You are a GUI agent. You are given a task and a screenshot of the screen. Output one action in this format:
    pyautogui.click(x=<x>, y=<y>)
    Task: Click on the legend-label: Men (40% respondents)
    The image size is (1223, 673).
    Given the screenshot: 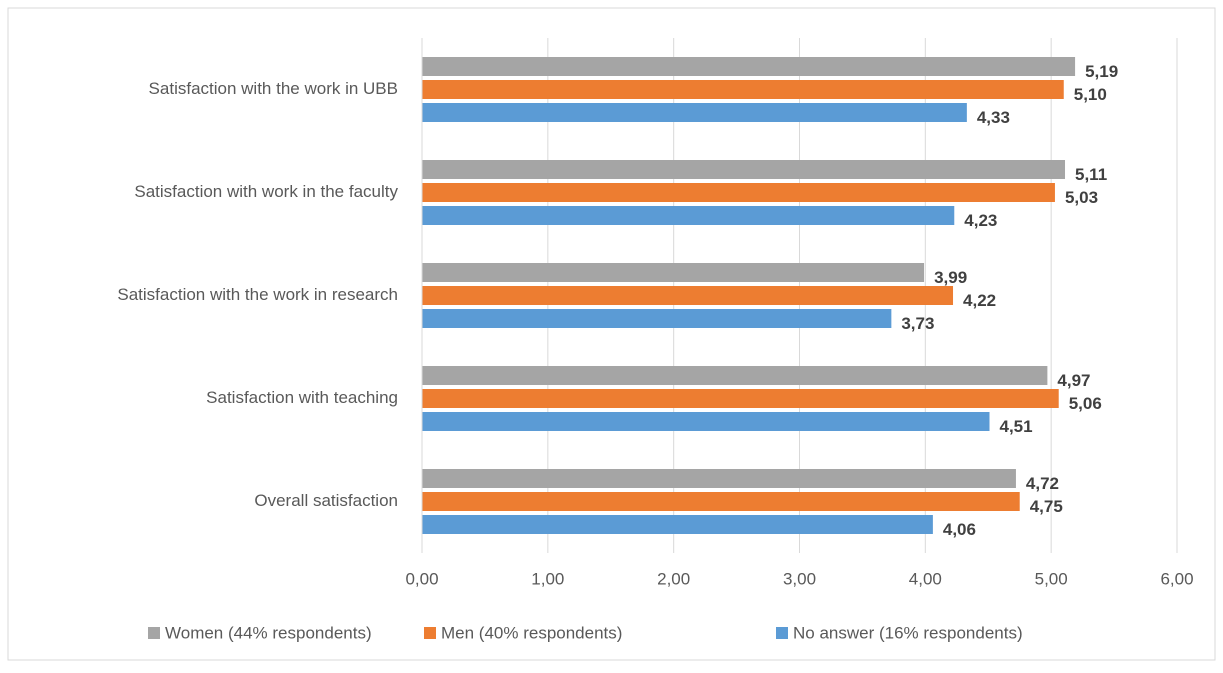 What is the action you would take?
    pyautogui.click(x=531, y=632)
    